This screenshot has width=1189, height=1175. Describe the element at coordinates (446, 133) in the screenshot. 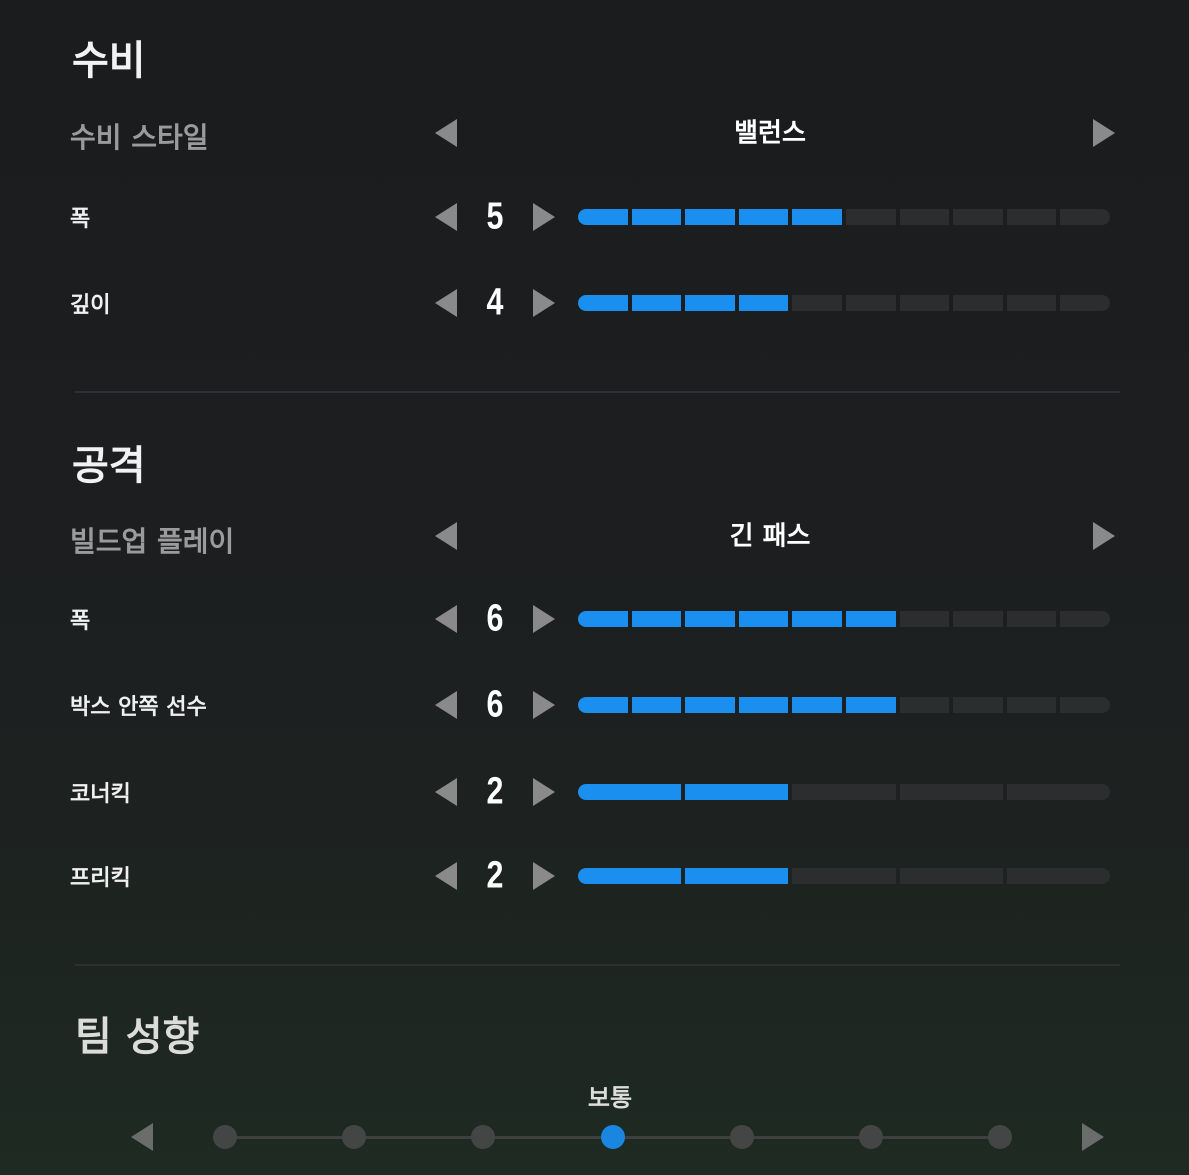

I see `defense-style-prev-arrow-icon` at that location.